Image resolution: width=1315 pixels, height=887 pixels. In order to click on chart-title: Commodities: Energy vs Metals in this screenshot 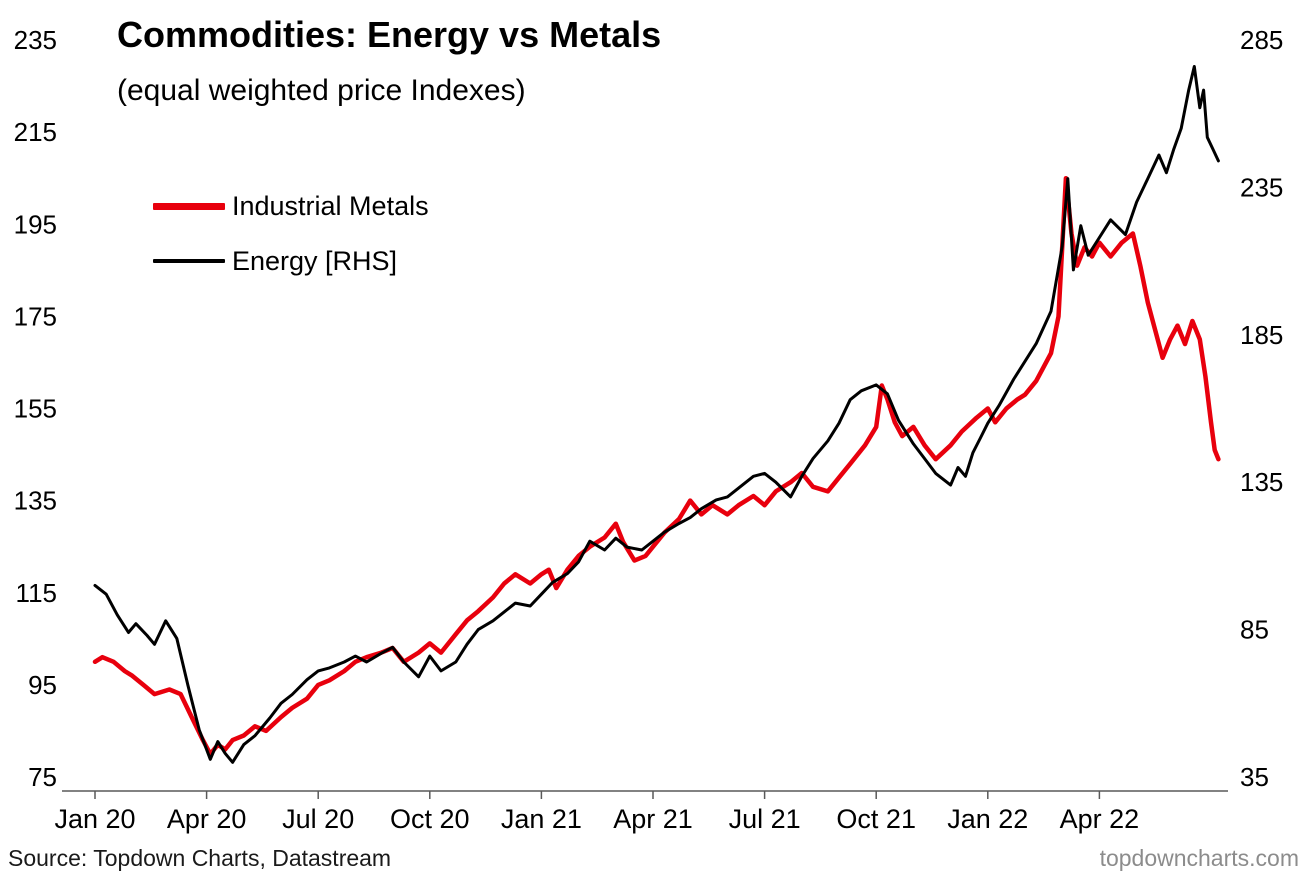, I will do `click(389, 34)`.